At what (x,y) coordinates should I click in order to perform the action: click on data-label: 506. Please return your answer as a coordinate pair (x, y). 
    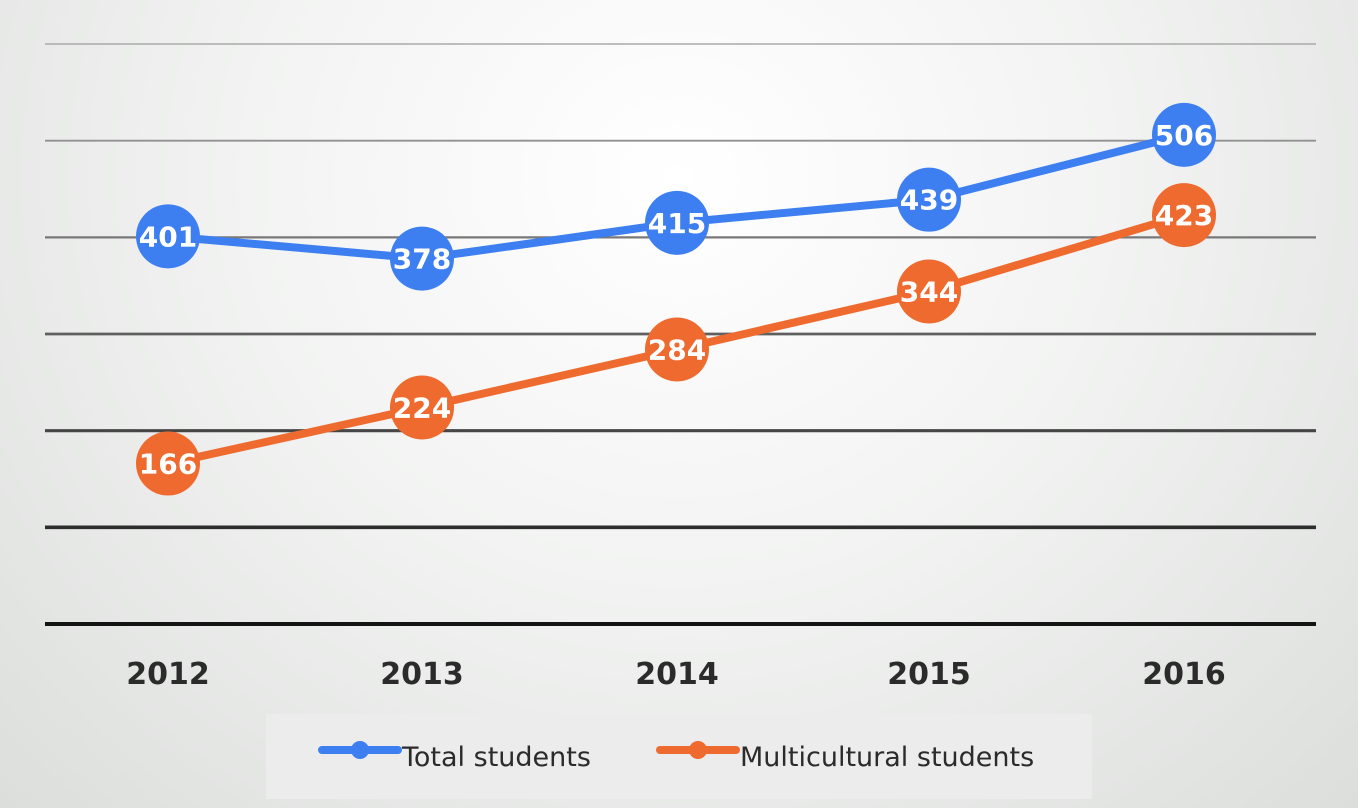
    Looking at the image, I should click on (1184, 135).